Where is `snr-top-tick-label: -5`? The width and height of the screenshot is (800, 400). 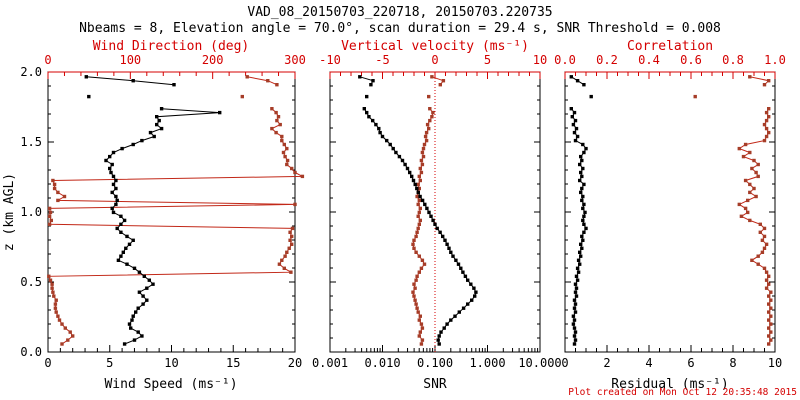 snr-top-tick-label: -5 is located at coordinates (382, 60).